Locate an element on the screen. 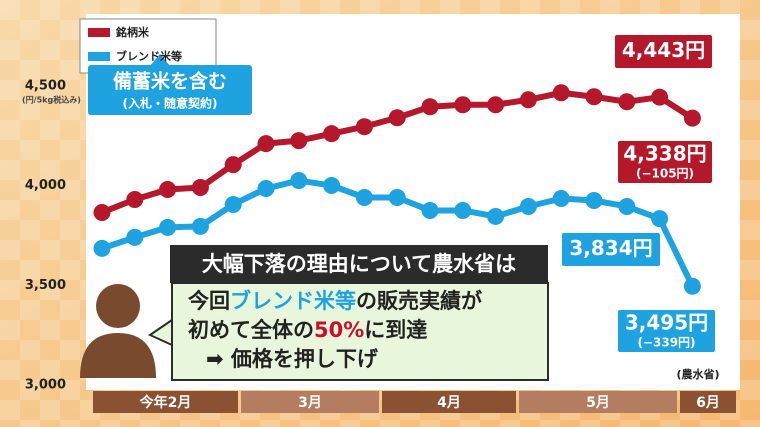  x-group-label: 6月 is located at coordinates (708, 403).